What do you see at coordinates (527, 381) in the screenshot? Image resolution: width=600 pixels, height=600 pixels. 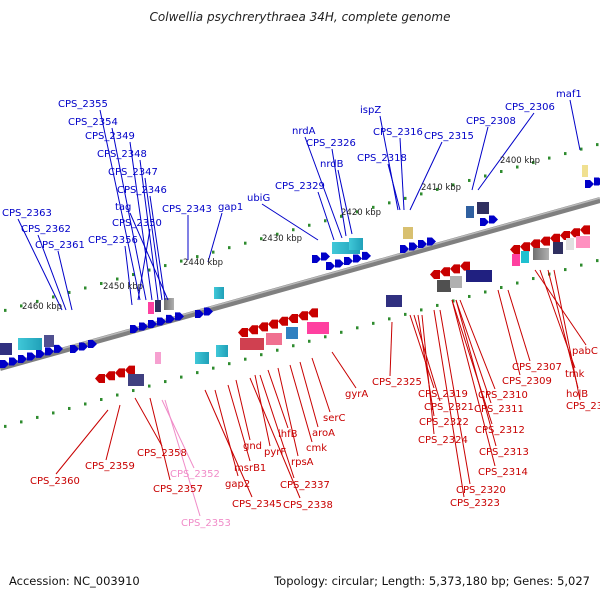 I see `reverse-gene-label: CPS_2309` at bounding box center [527, 381].